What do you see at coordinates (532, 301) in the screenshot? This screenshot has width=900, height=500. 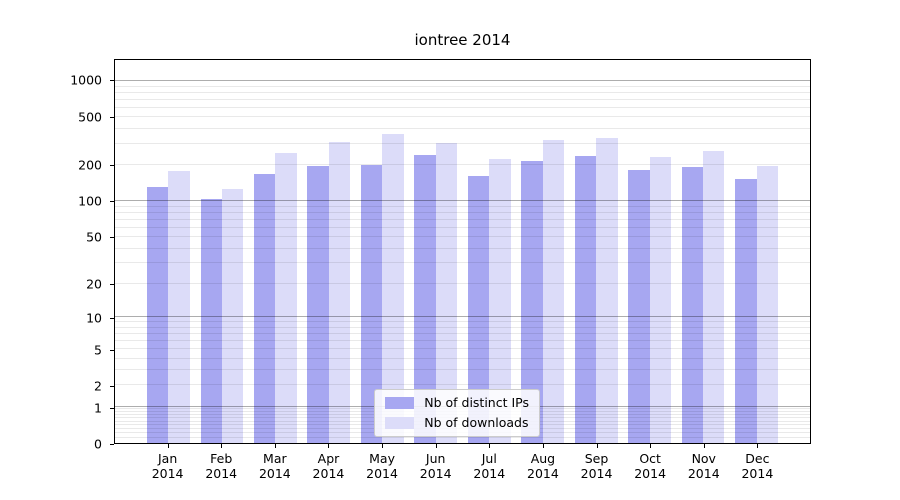 I see `bar-aug-ips` at bounding box center [532, 301].